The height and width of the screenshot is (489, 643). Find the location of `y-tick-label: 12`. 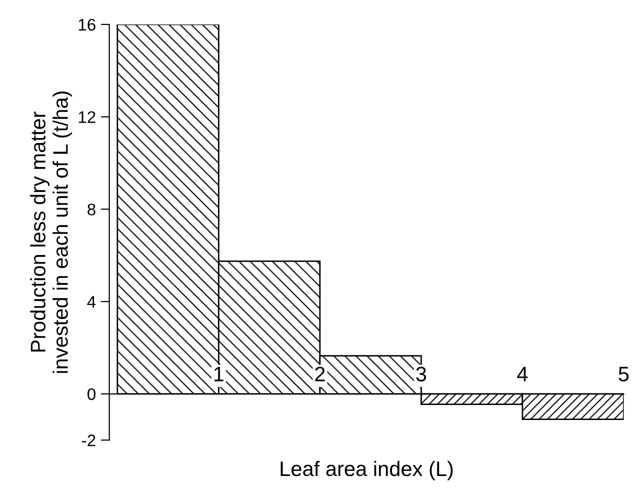

y-tick-label: 12 is located at coordinates (87, 117).